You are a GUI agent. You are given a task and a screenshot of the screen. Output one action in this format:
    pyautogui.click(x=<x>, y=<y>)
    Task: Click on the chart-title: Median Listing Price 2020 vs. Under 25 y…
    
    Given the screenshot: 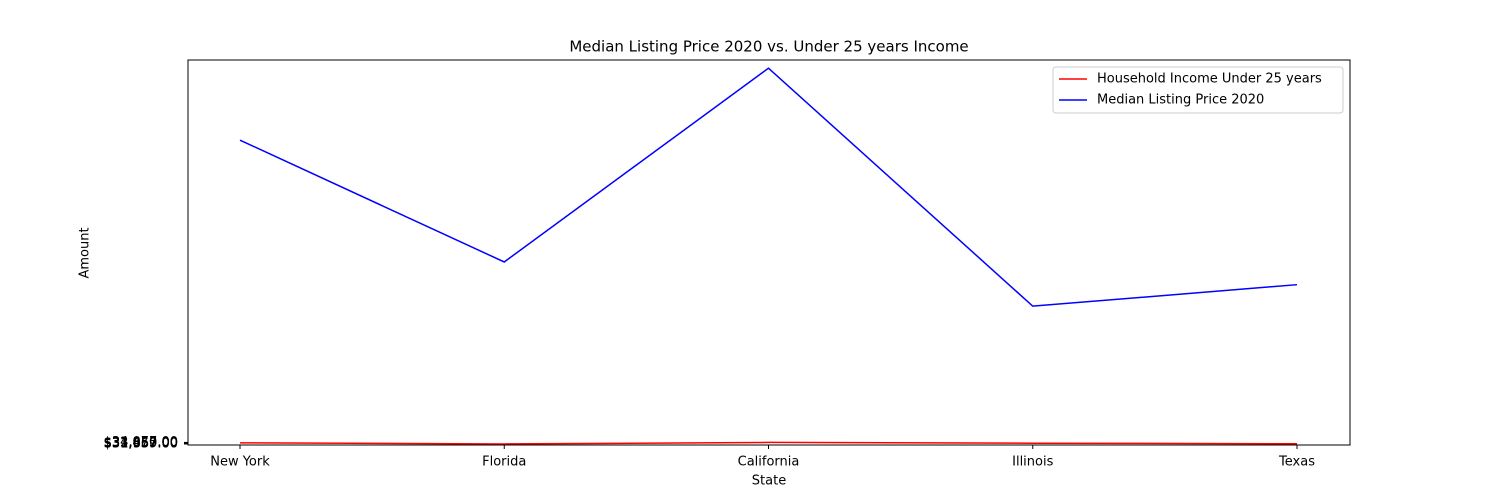 What is the action you would take?
    pyautogui.click(x=768, y=47)
    